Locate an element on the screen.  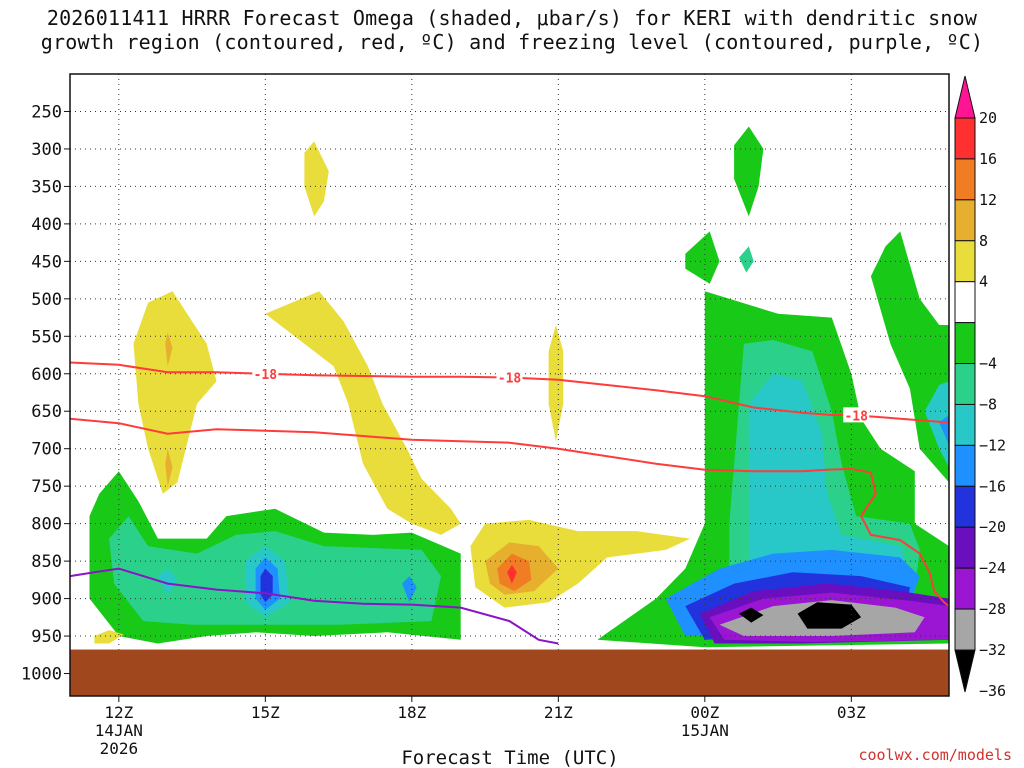
y-tick-label-1000: 1000 is located at coordinates (41, 675).